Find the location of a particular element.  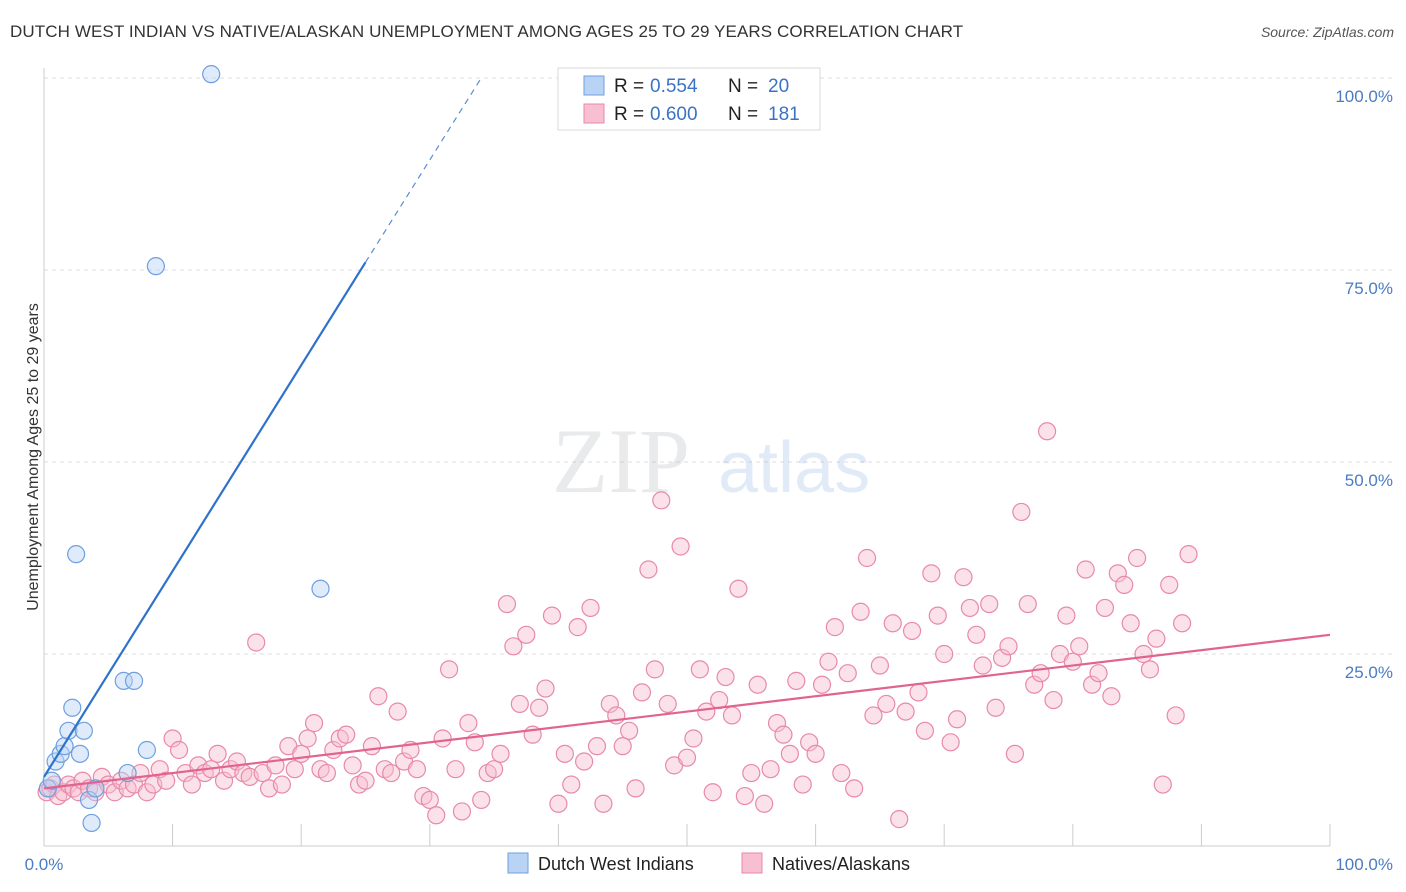

stats-n-label-pink: N = is located at coordinates (743, 114).